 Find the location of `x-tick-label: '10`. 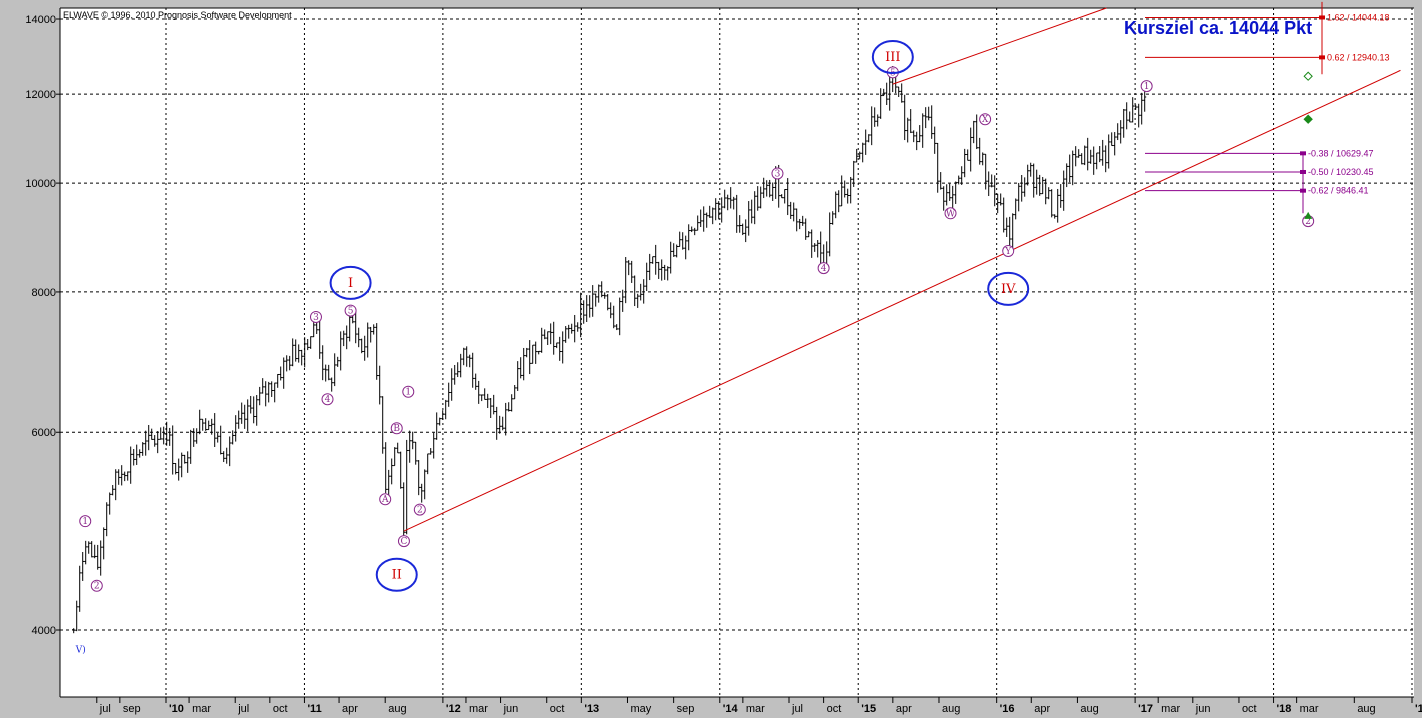

x-tick-label: '10 is located at coordinates (176, 709).